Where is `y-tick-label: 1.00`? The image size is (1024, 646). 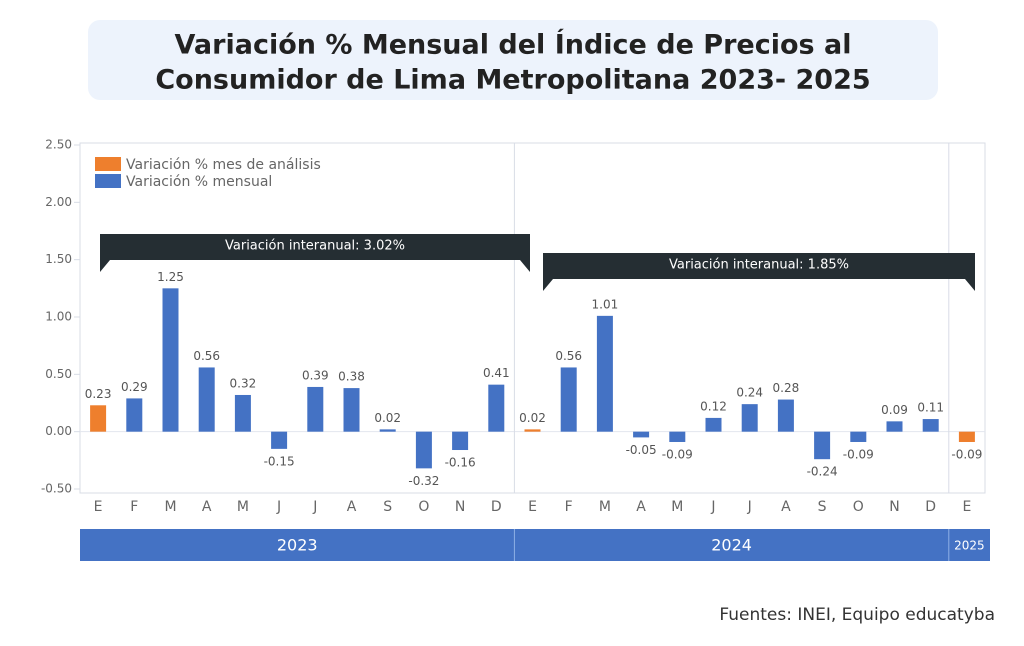
y-tick-label: 1.00 is located at coordinates (58, 317).